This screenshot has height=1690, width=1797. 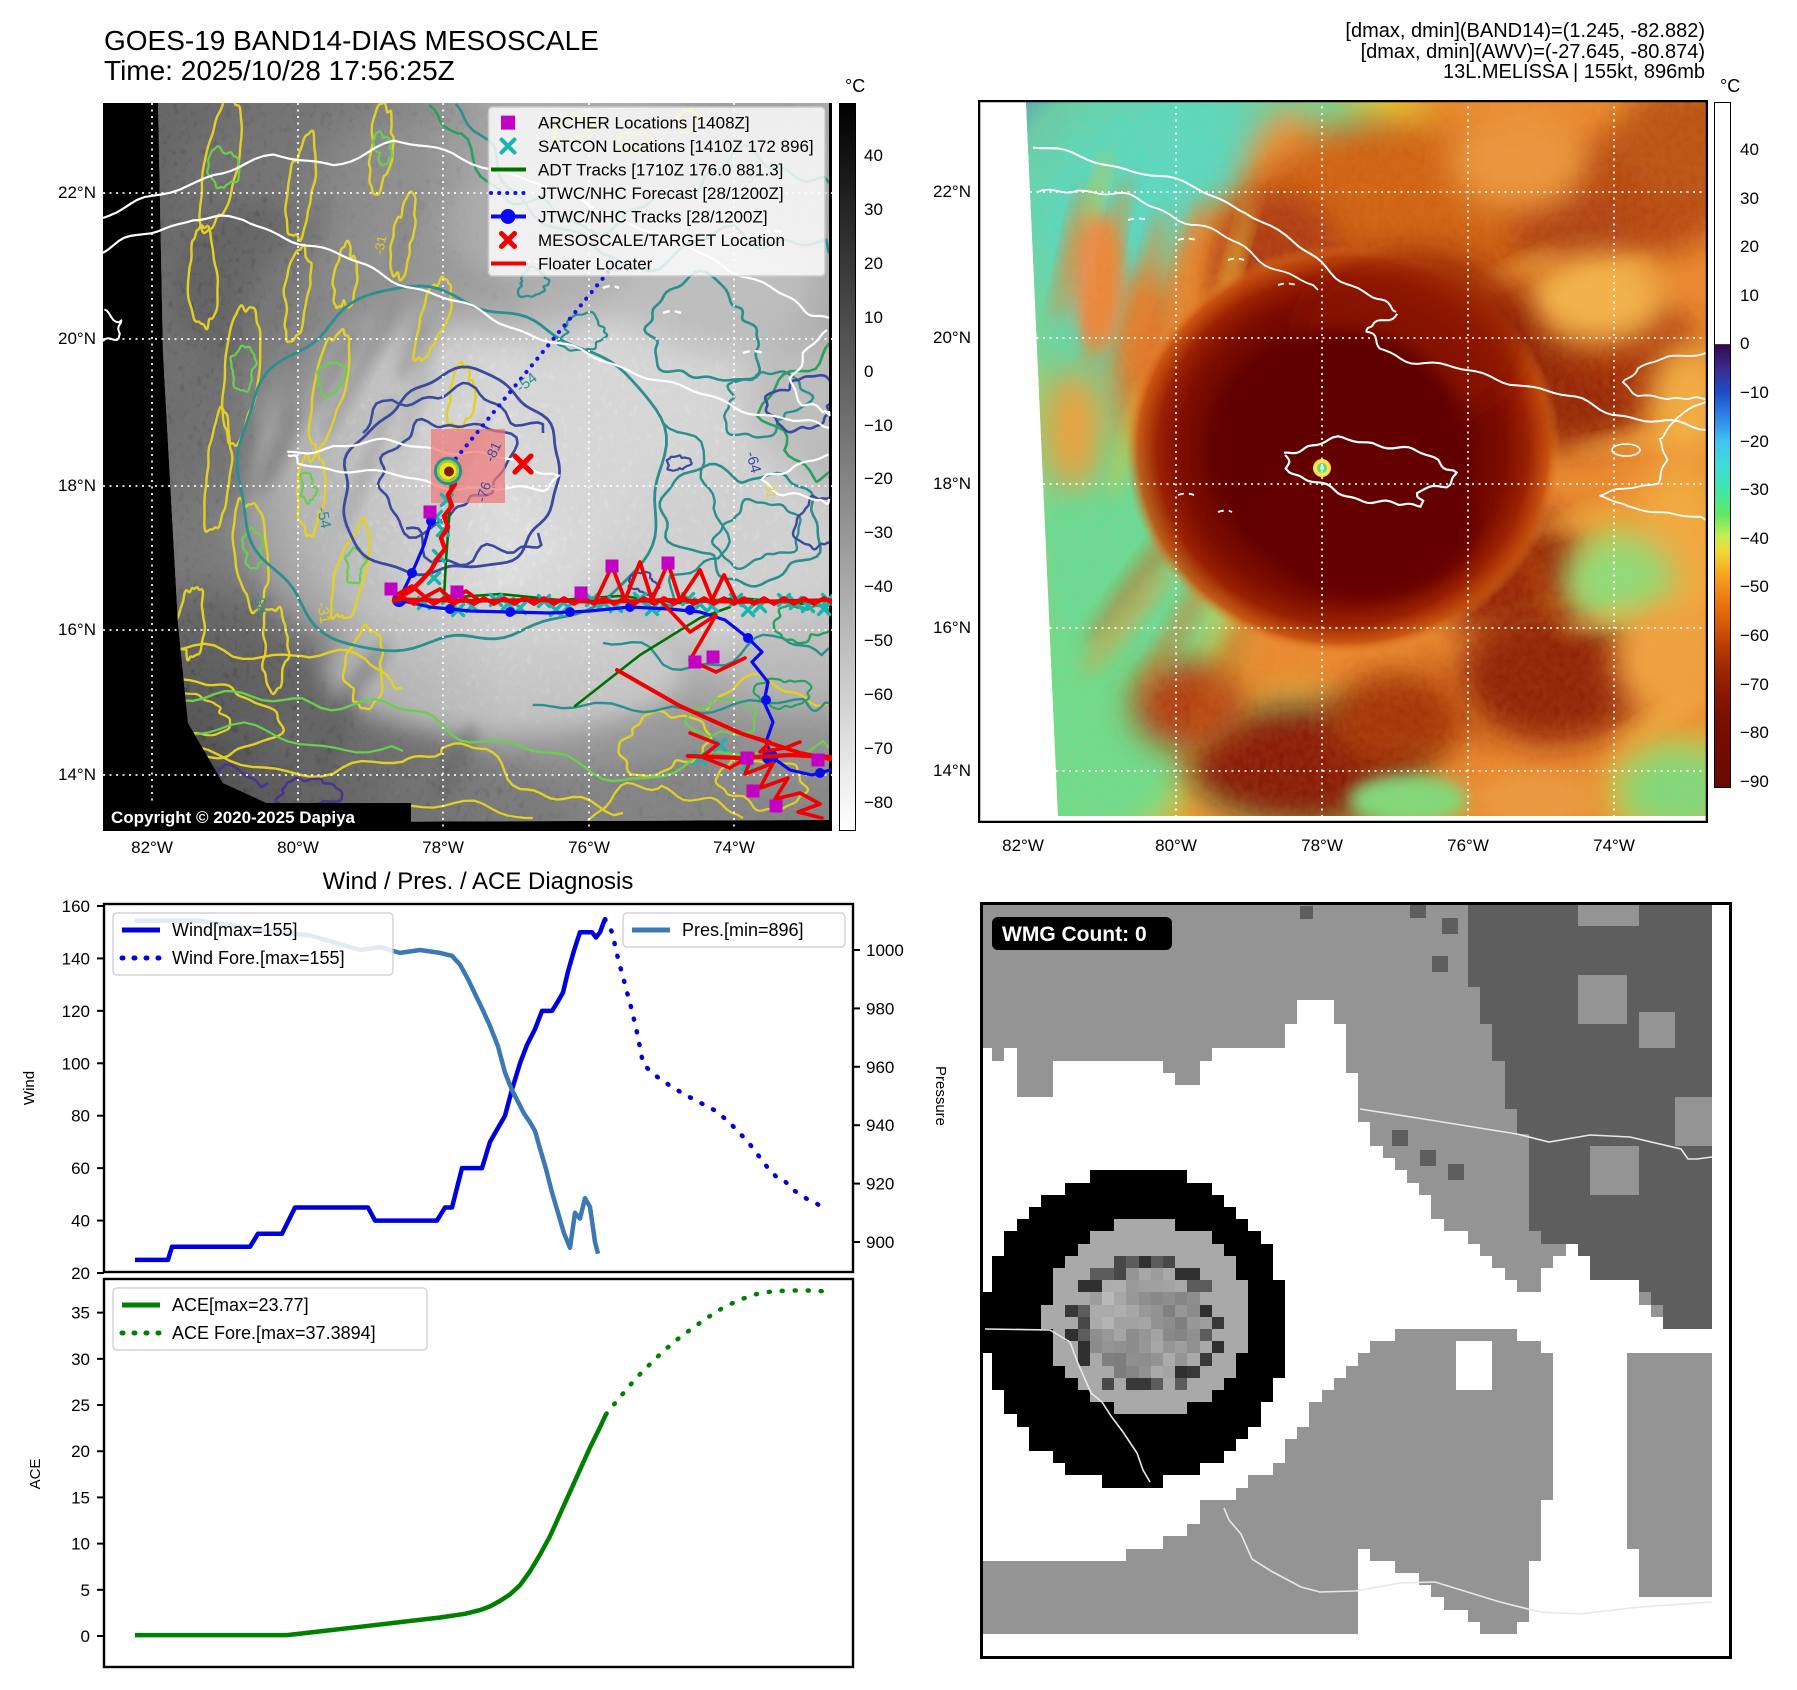 I want to click on svg-text: Wind / Pres. / ACE Diagnosis, so click(x=478, y=882).